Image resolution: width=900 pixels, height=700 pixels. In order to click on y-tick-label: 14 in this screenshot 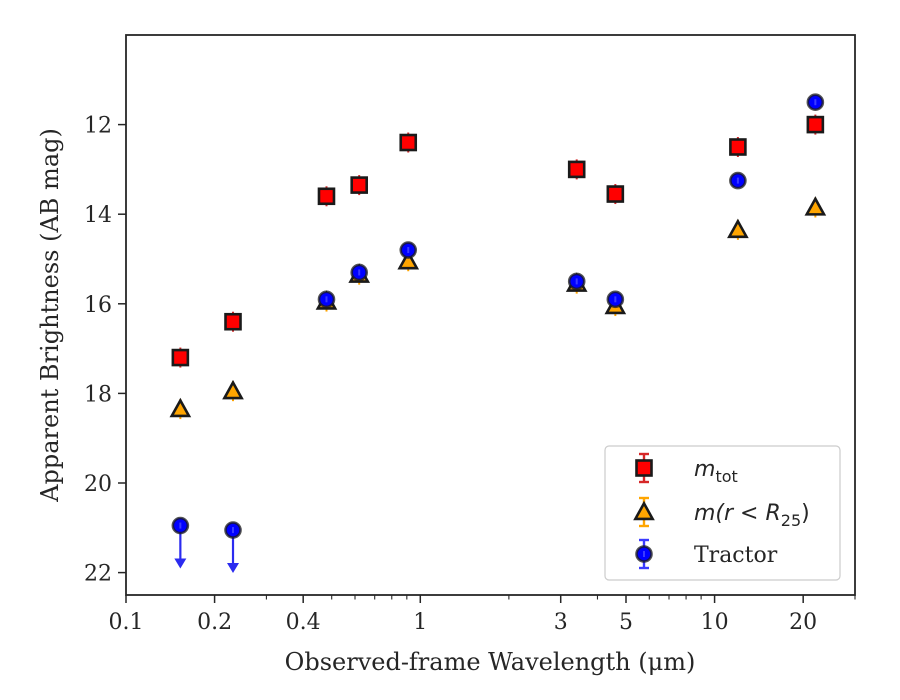, I will do `click(98, 215)`.